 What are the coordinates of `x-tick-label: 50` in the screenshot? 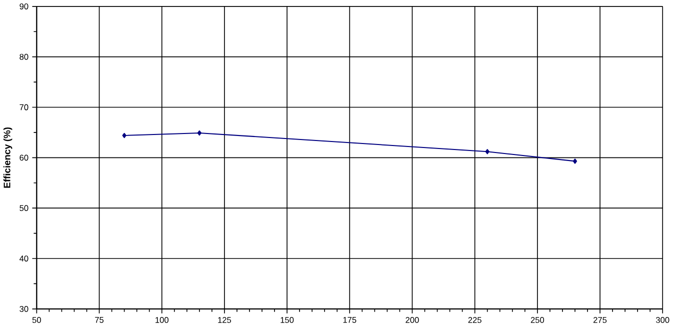 It's located at (36, 319).